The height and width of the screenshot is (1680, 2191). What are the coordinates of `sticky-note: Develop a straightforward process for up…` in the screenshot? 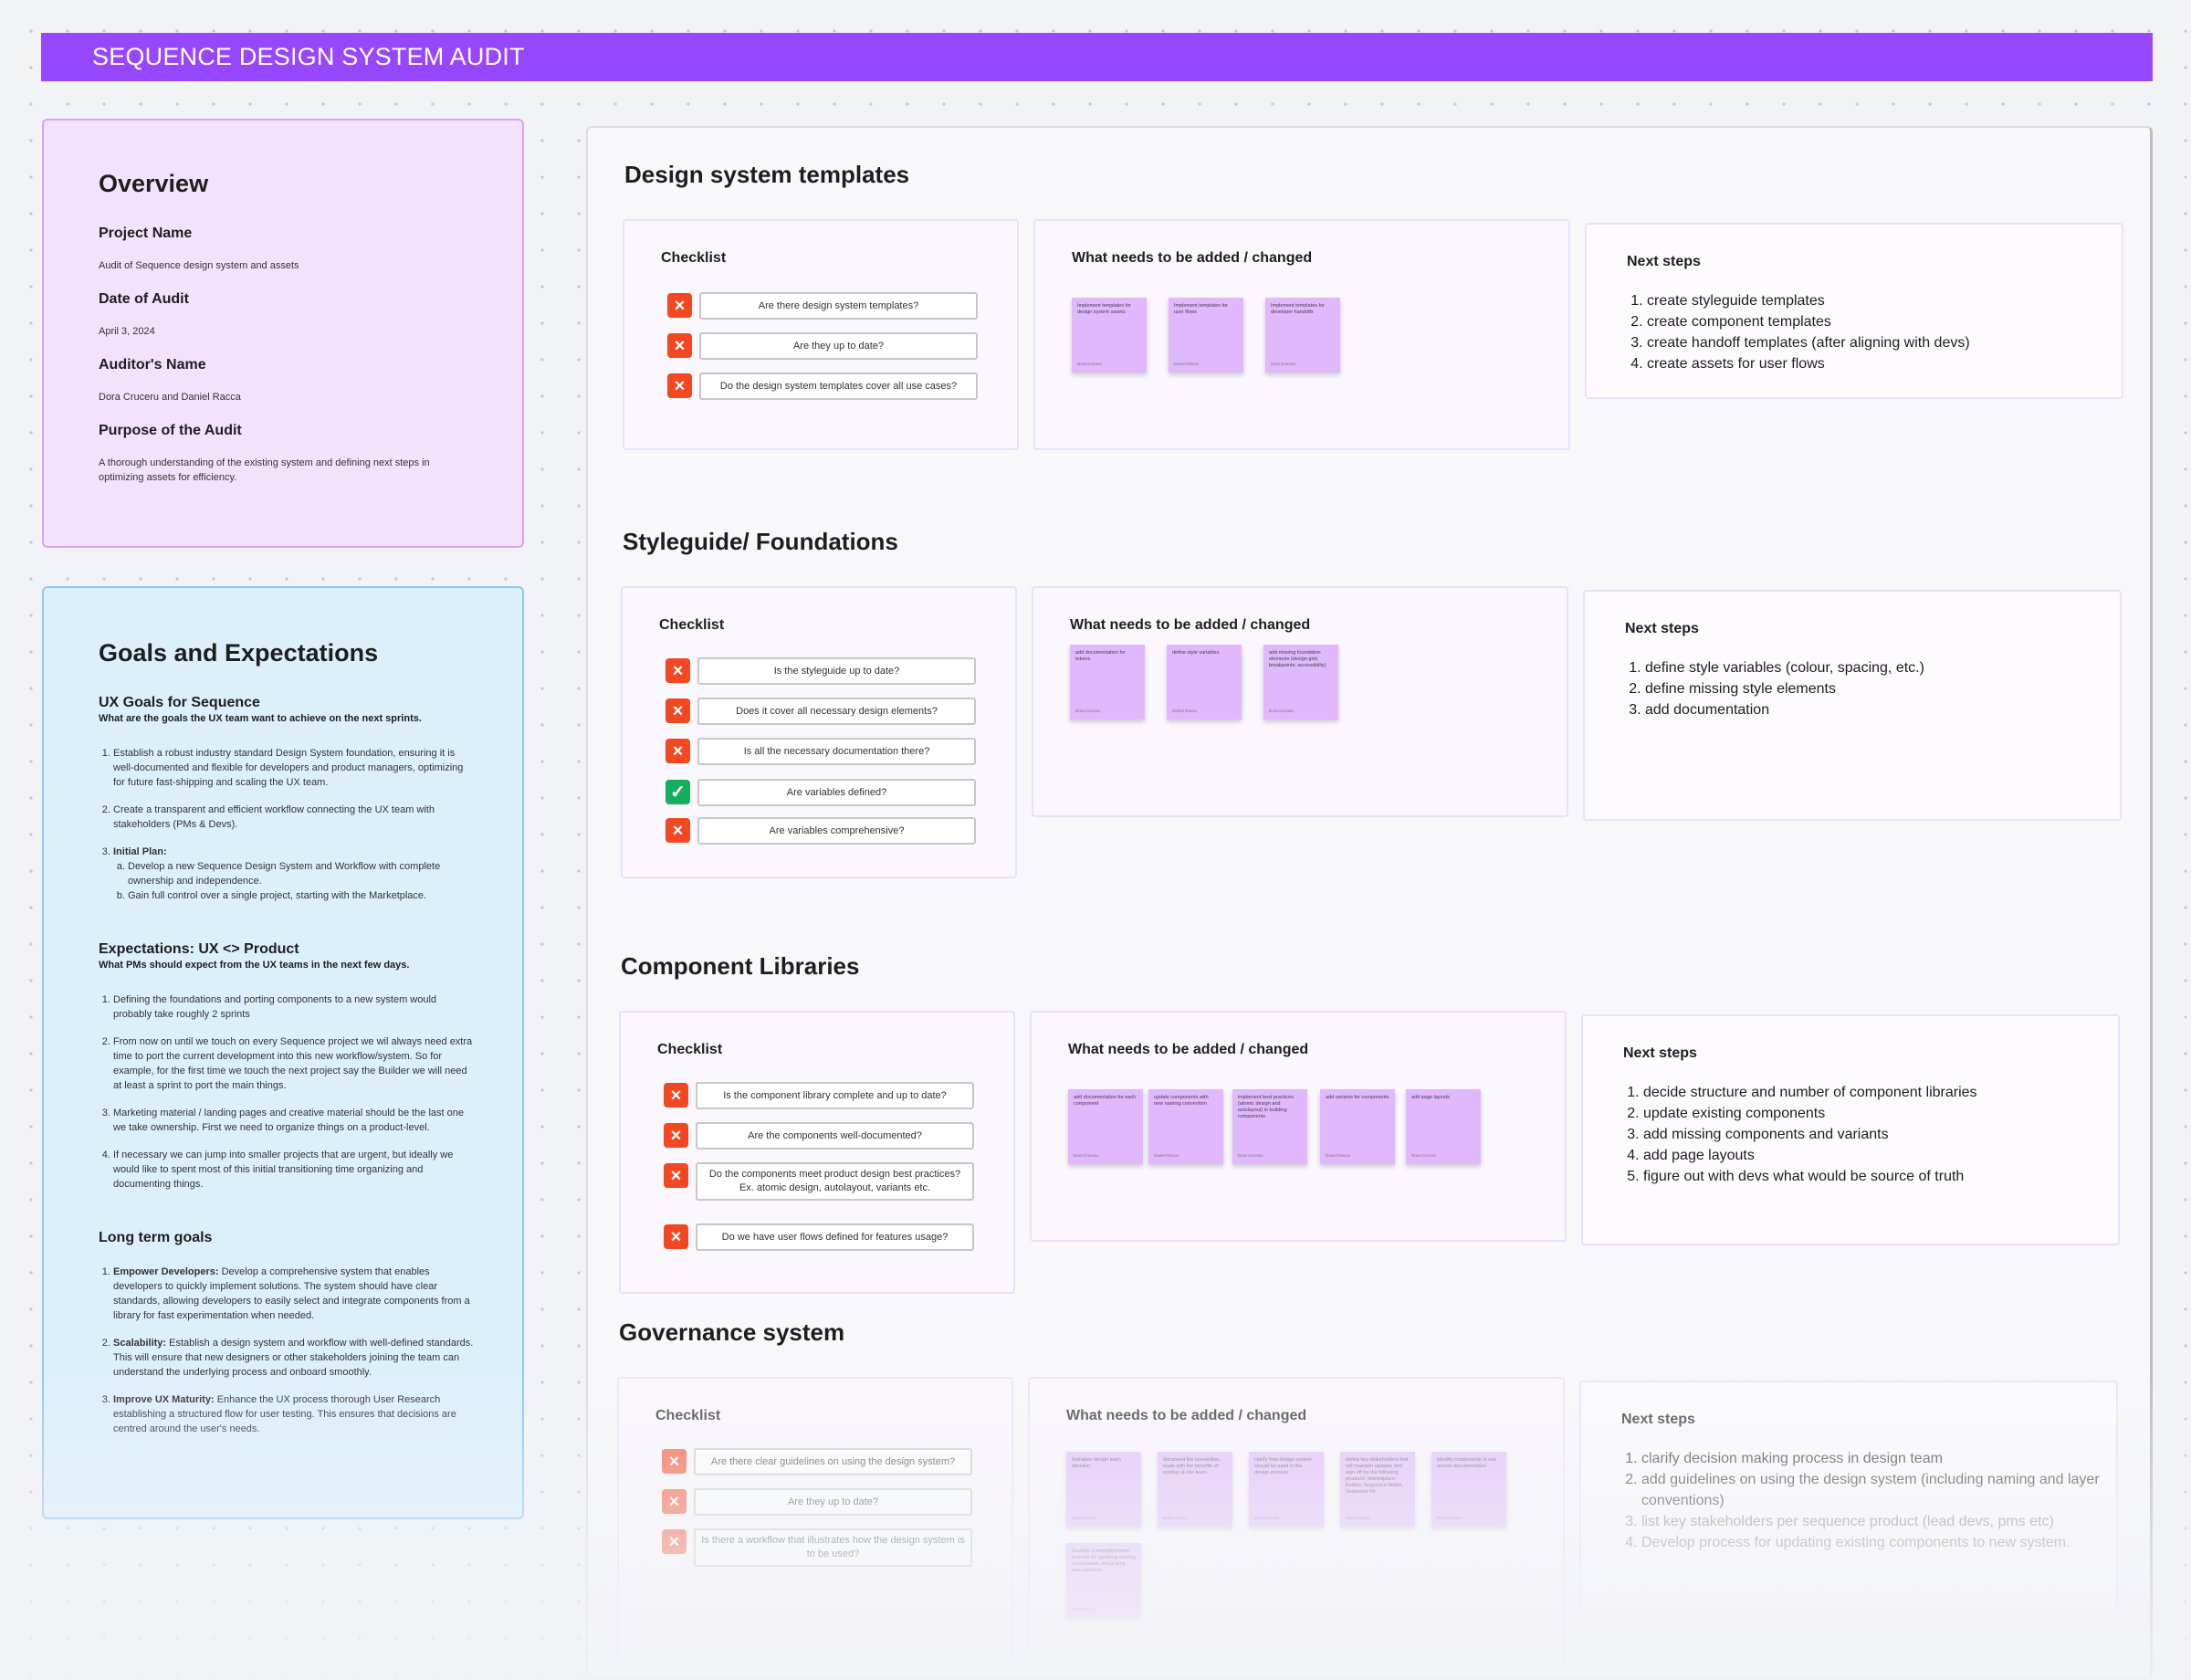 It's located at (1103, 1580).